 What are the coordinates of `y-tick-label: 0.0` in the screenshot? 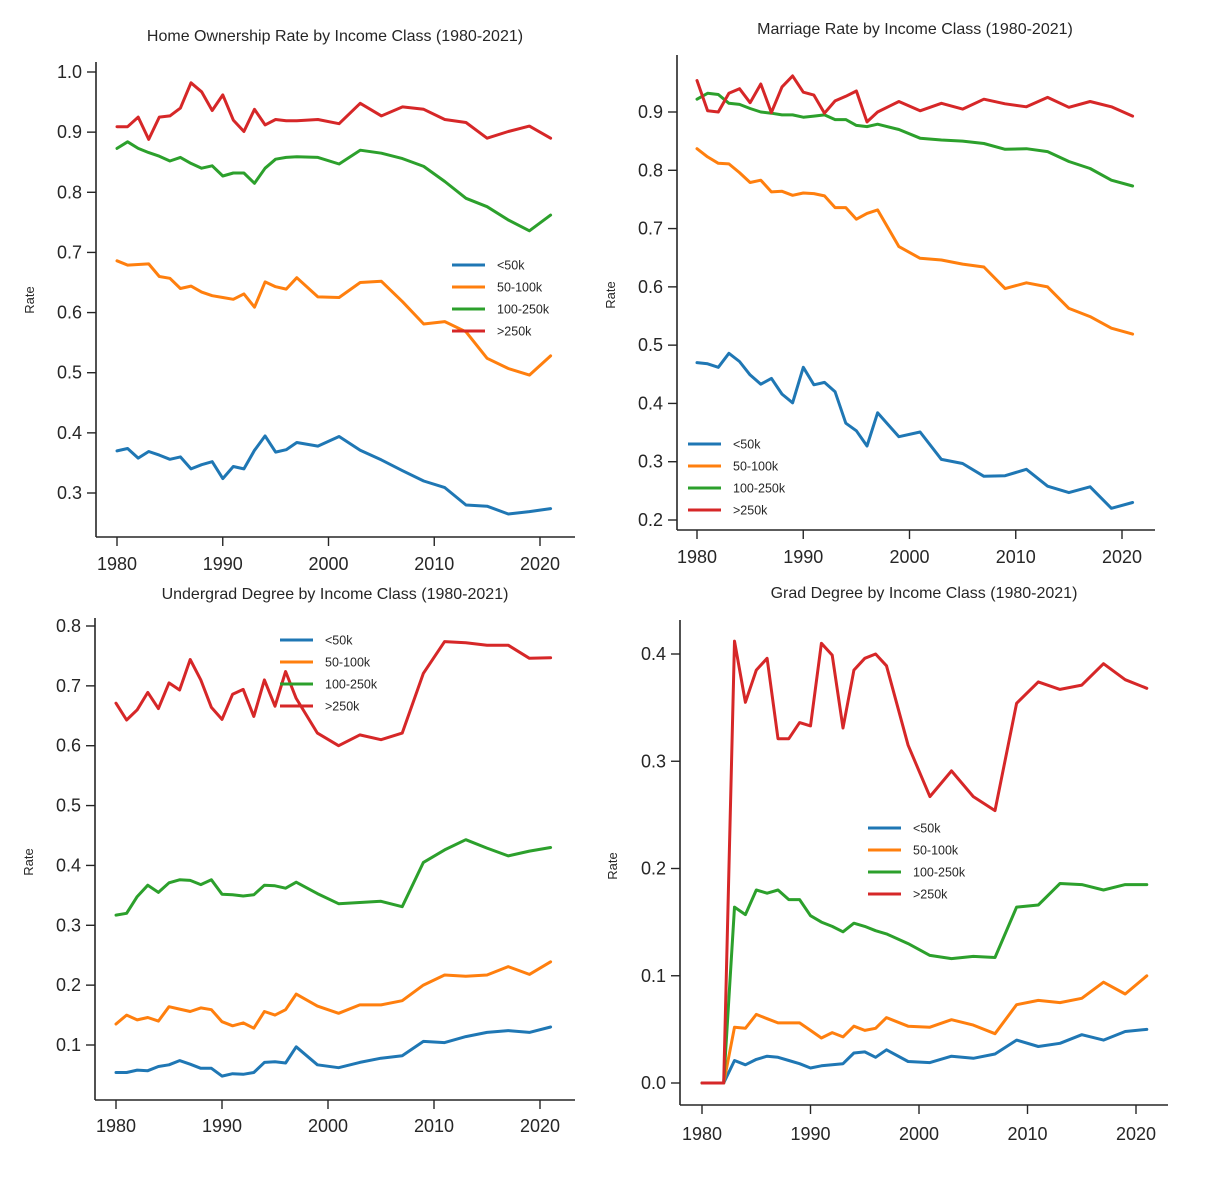 It's located at (653, 1083).